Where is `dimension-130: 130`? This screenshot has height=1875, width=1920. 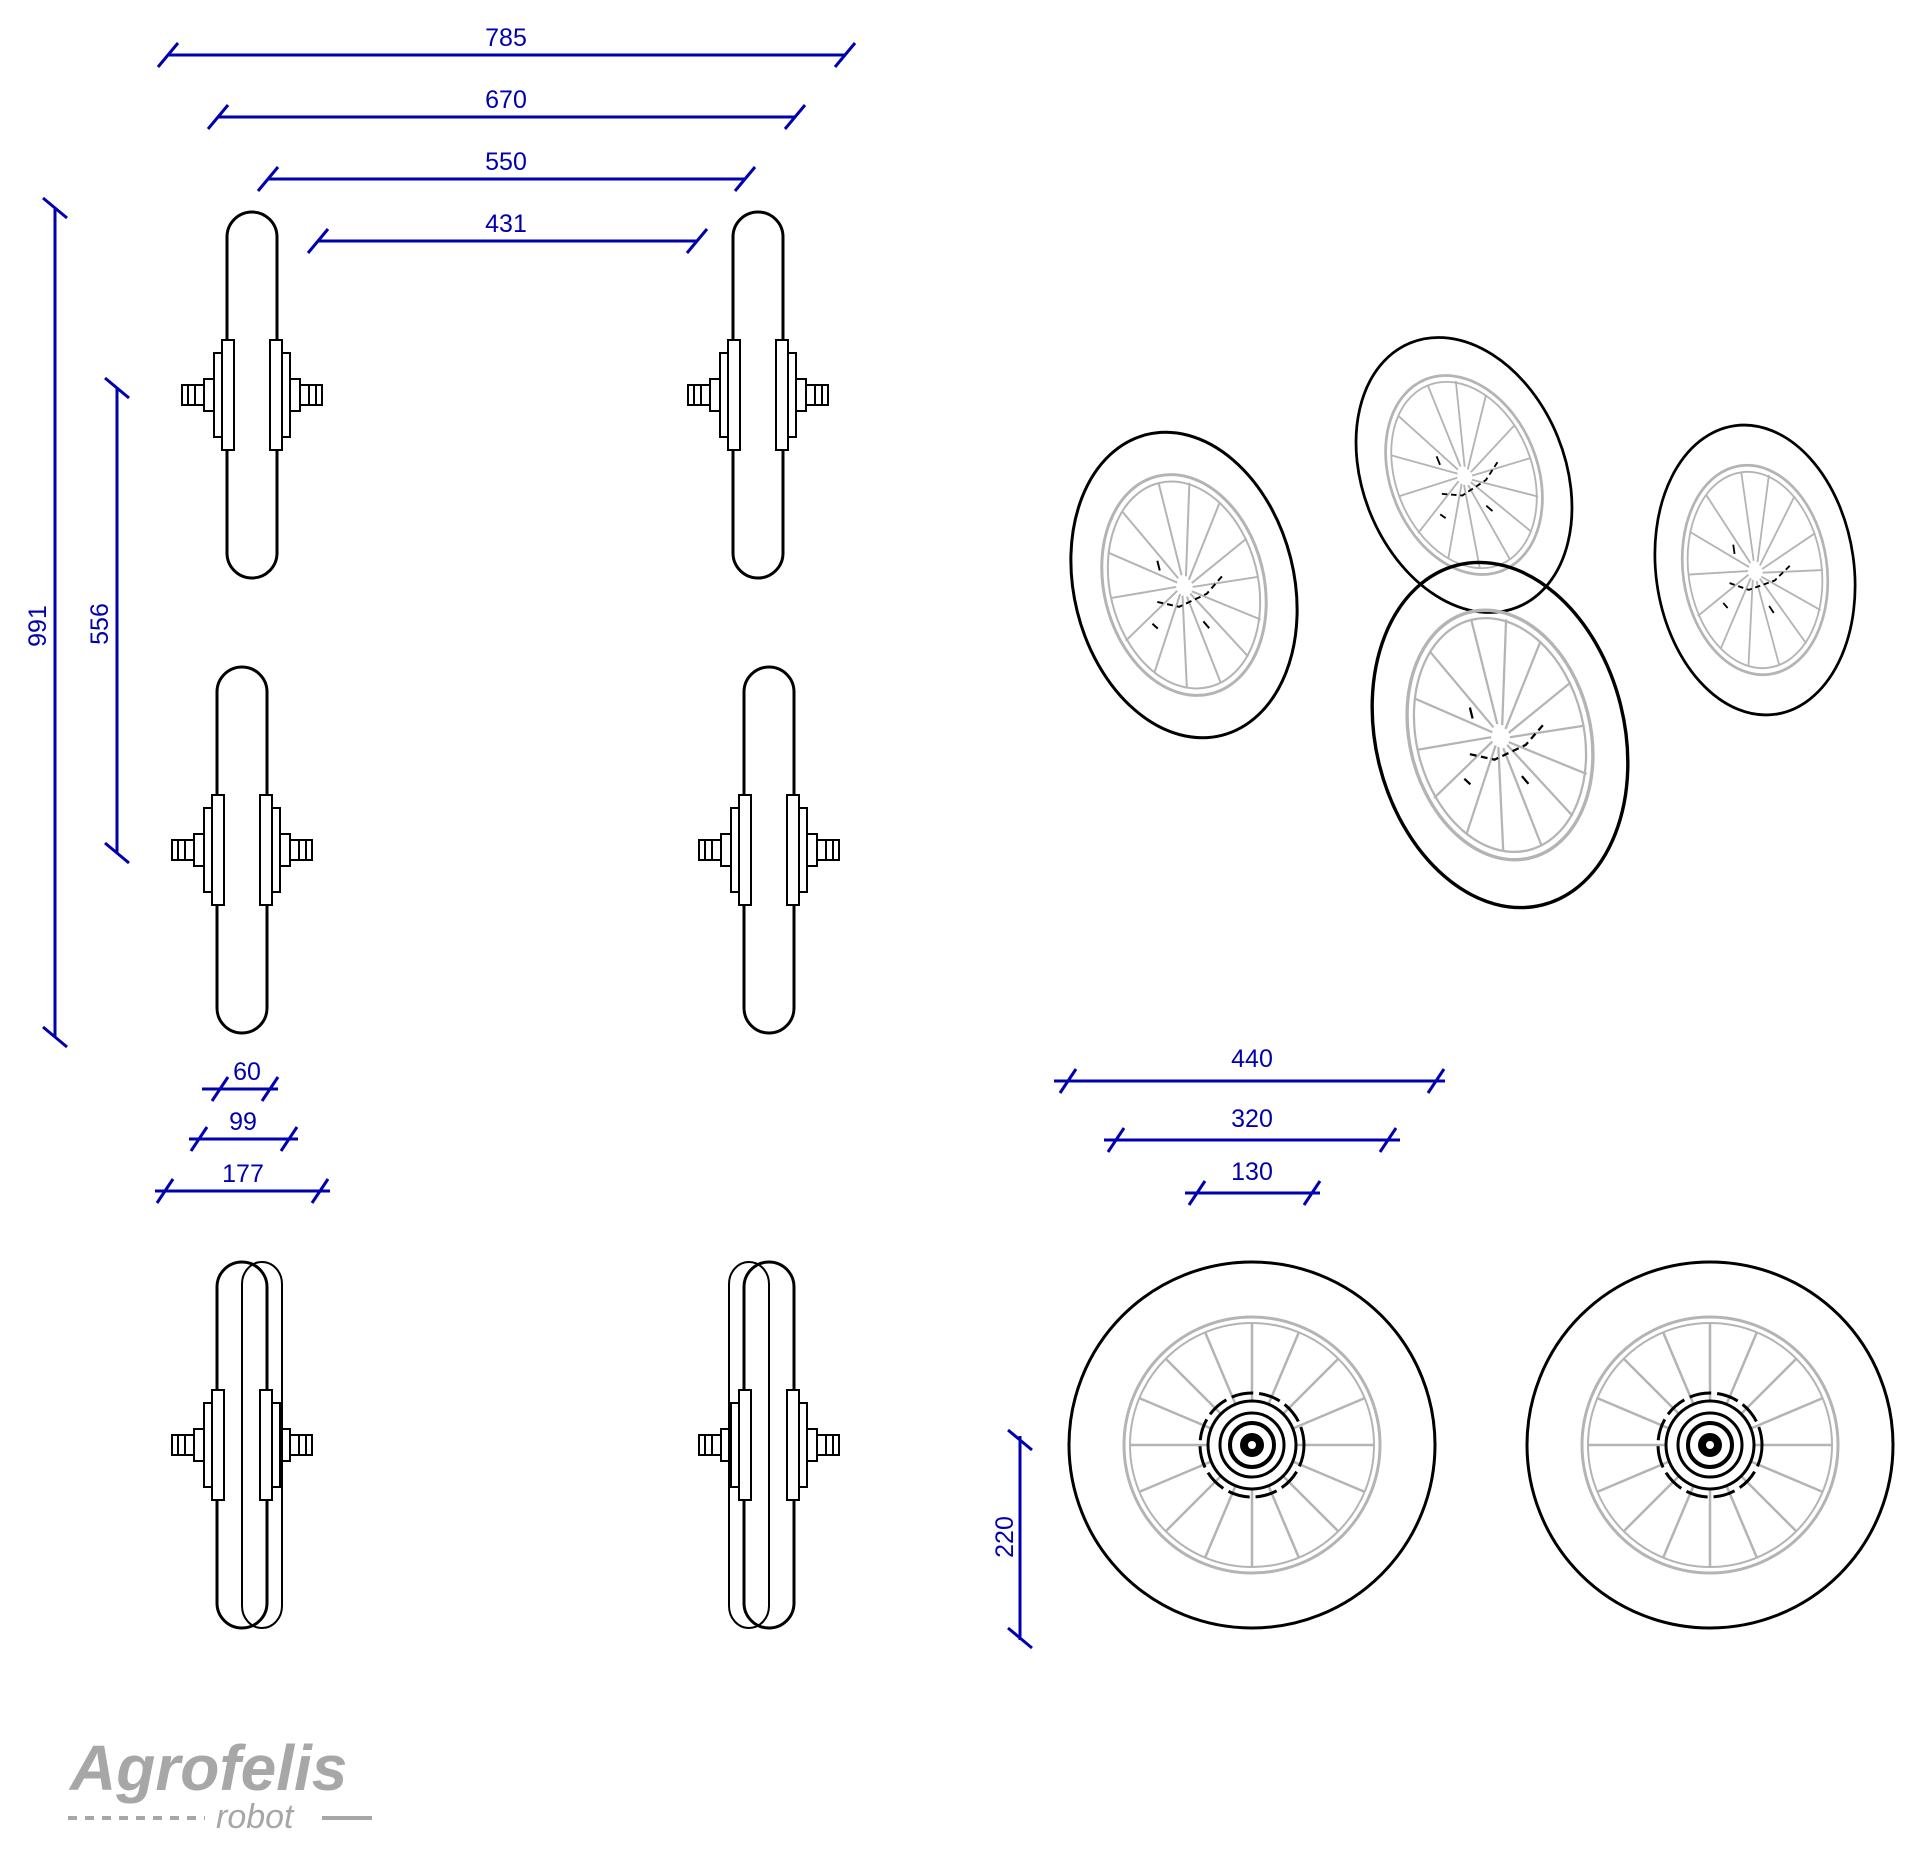 dimension-130: 130 is located at coordinates (1253, 1182).